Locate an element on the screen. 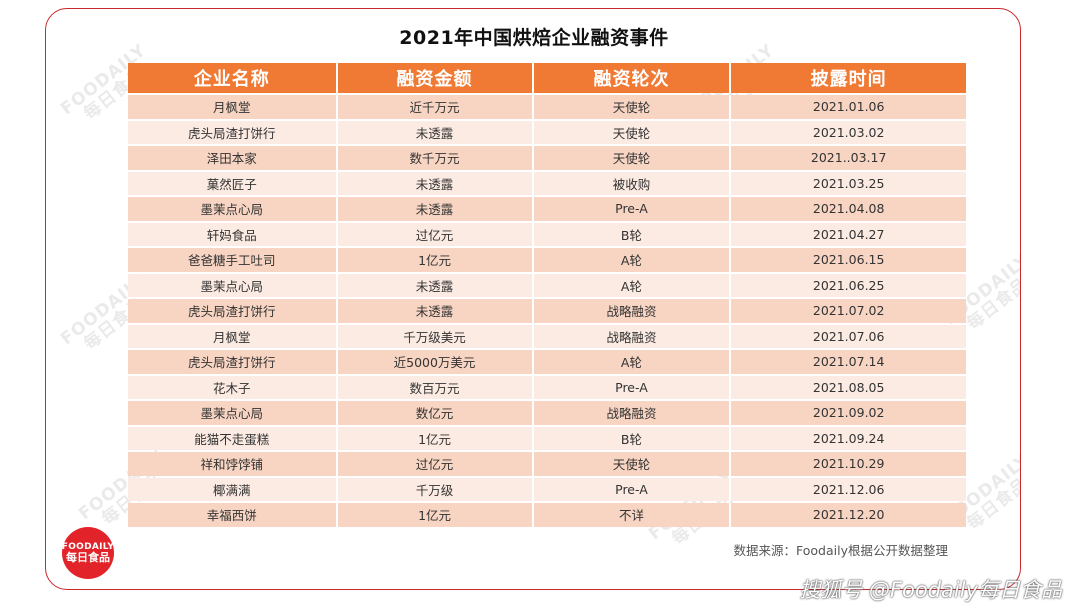  cell-date: 2021.06.25 is located at coordinates (848, 285).